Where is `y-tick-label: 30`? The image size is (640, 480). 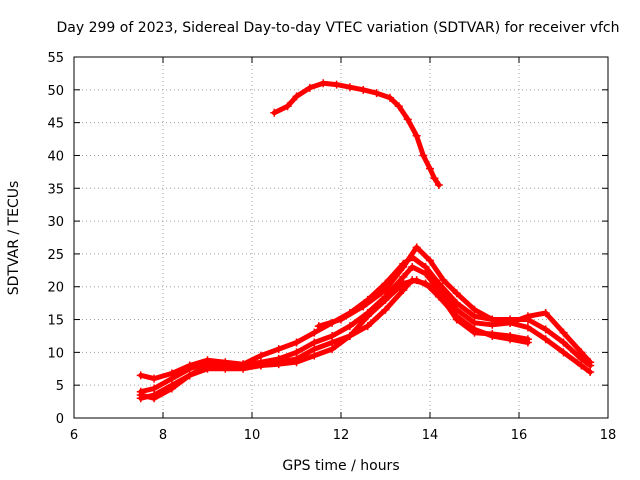 y-tick-label: 30 is located at coordinates (55, 222).